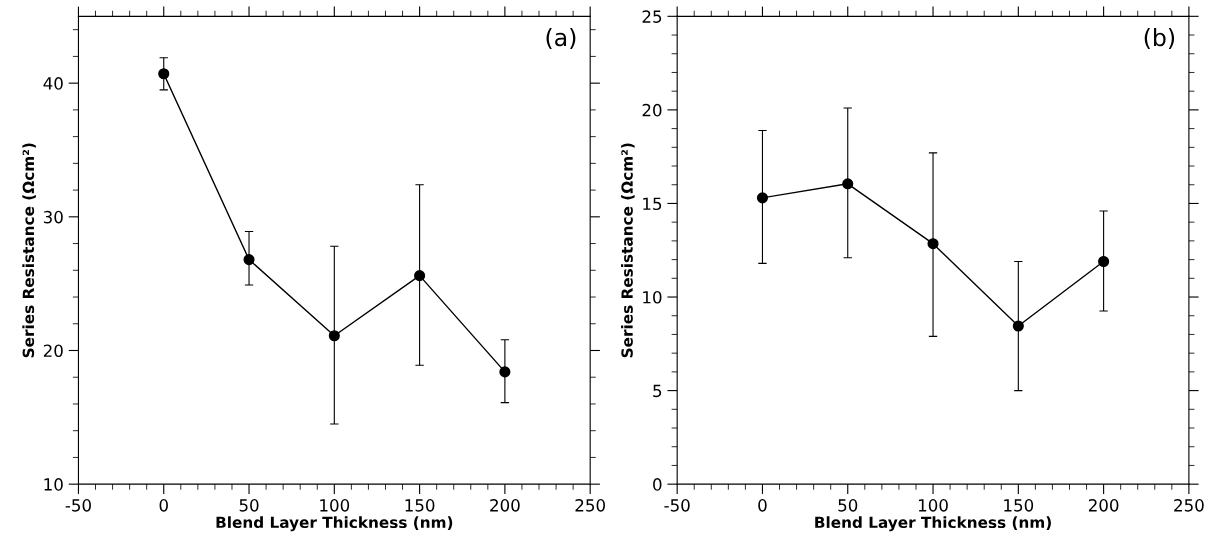  Describe the element at coordinates (1159, 39) in the screenshot. I see `annotation: (b)` at that location.